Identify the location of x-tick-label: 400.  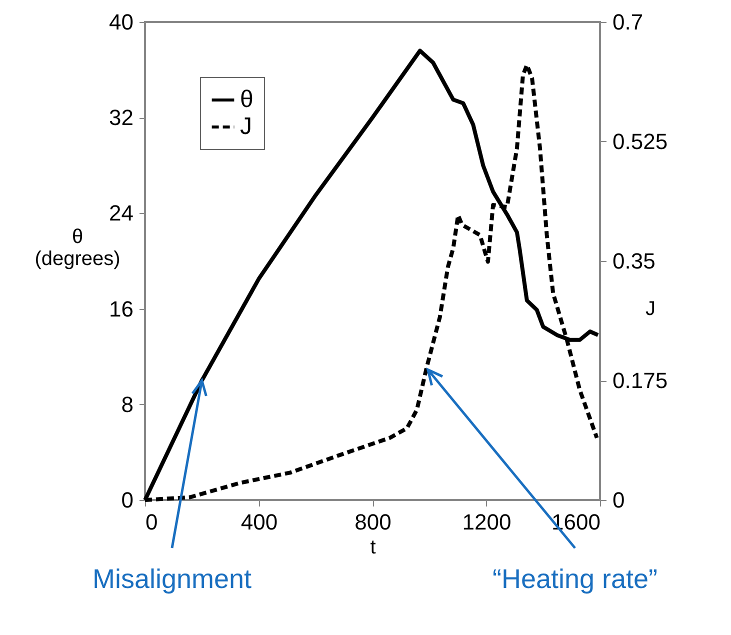
(259, 522).